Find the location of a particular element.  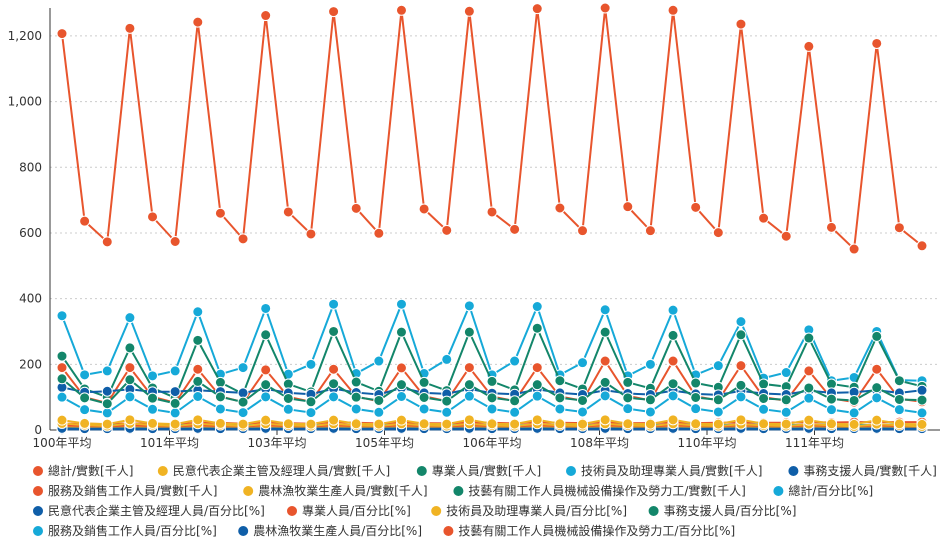

legend-item: 總計/實數[千人] is located at coordinates (83, 470).